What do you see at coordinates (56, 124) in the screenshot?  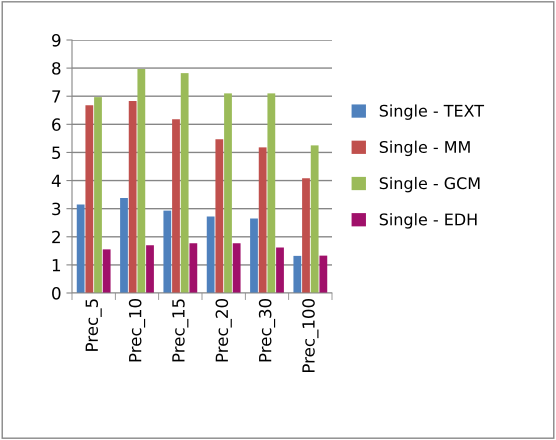 I see `y-tick-label: 6` at bounding box center [56, 124].